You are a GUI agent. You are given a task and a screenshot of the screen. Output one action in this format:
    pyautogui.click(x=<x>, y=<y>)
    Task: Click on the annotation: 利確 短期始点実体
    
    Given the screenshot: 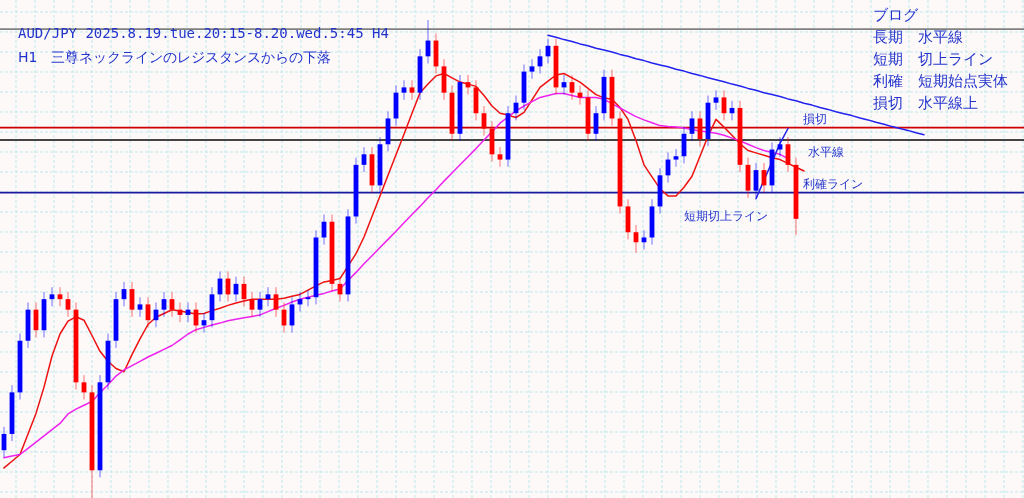 What is the action you would take?
    pyautogui.click(x=940, y=81)
    